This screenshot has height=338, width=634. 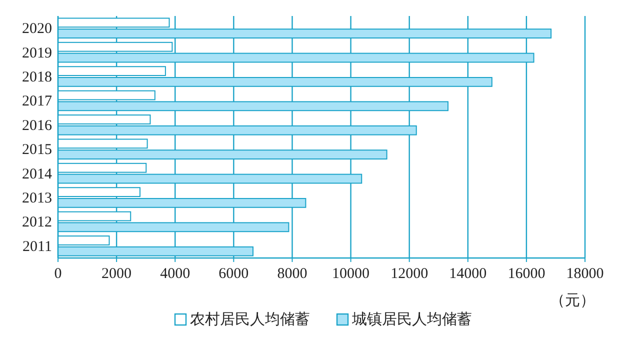 What do you see at coordinates (37, 53) in the screenshot?
I see `y-tick-label: 2019` at bounding box center [37, 53].